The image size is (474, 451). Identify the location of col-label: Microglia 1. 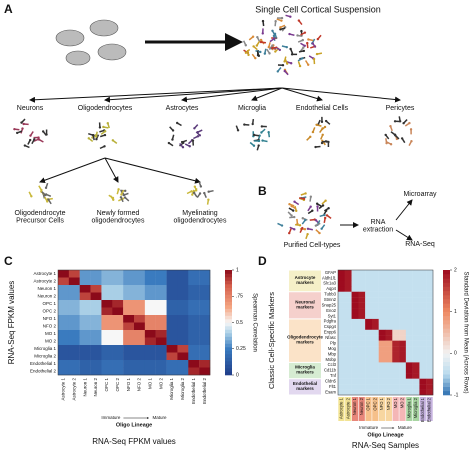
(408, 407).